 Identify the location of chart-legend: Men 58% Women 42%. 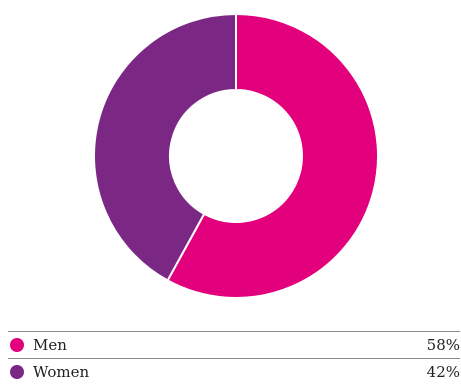
(234, 358).